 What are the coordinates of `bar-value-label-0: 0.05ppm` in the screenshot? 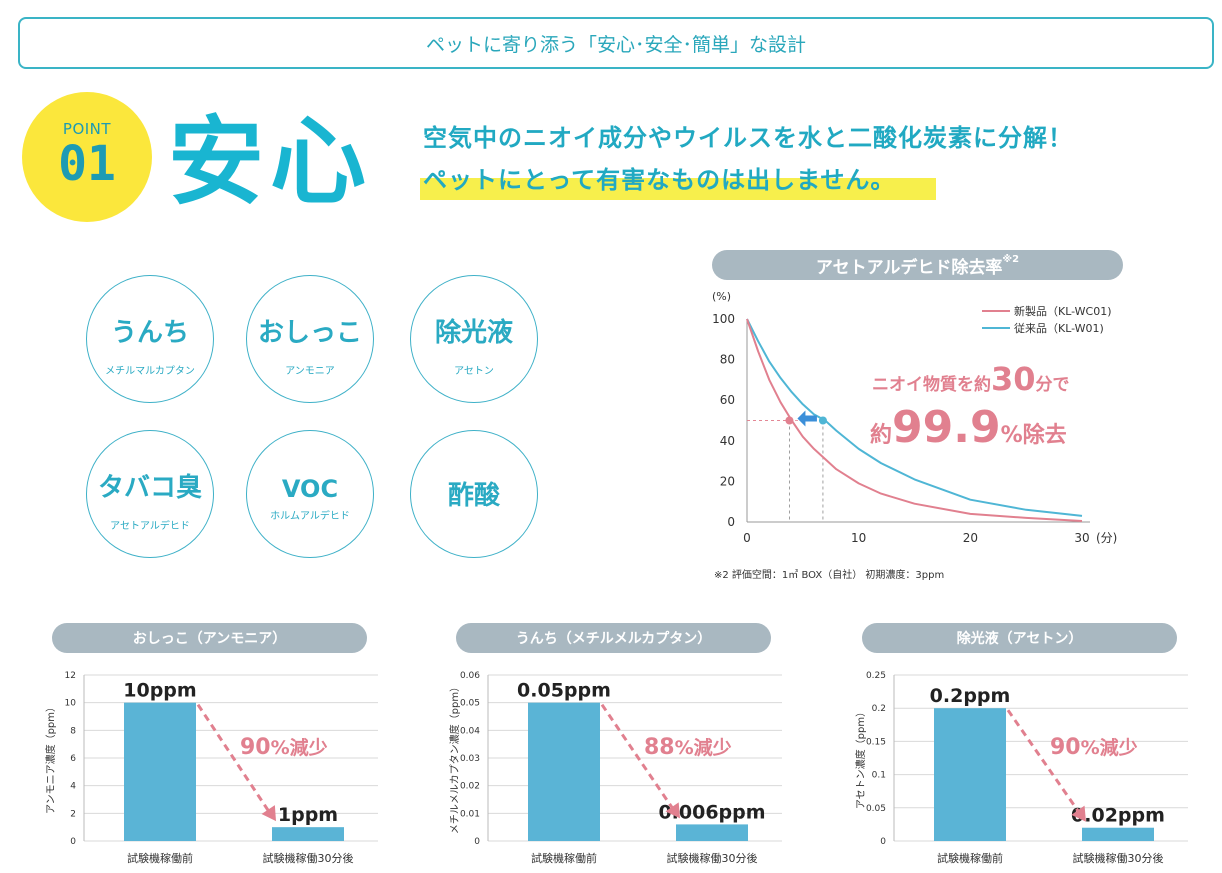 It's located at (564, 691).